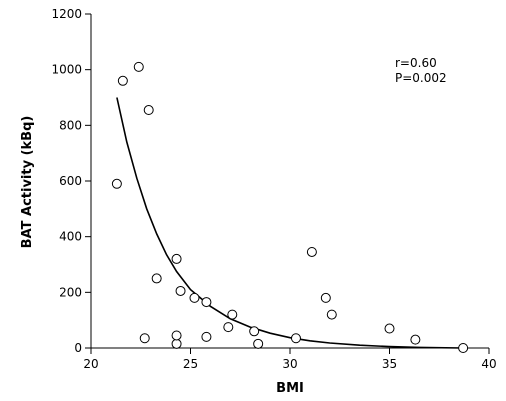 Image resolution: width=506 pixels, height=401 pixels. Describe the element at coordinates (416, 63) in the screenshot. I see `correlation-annotation: r=0.60` at that location.